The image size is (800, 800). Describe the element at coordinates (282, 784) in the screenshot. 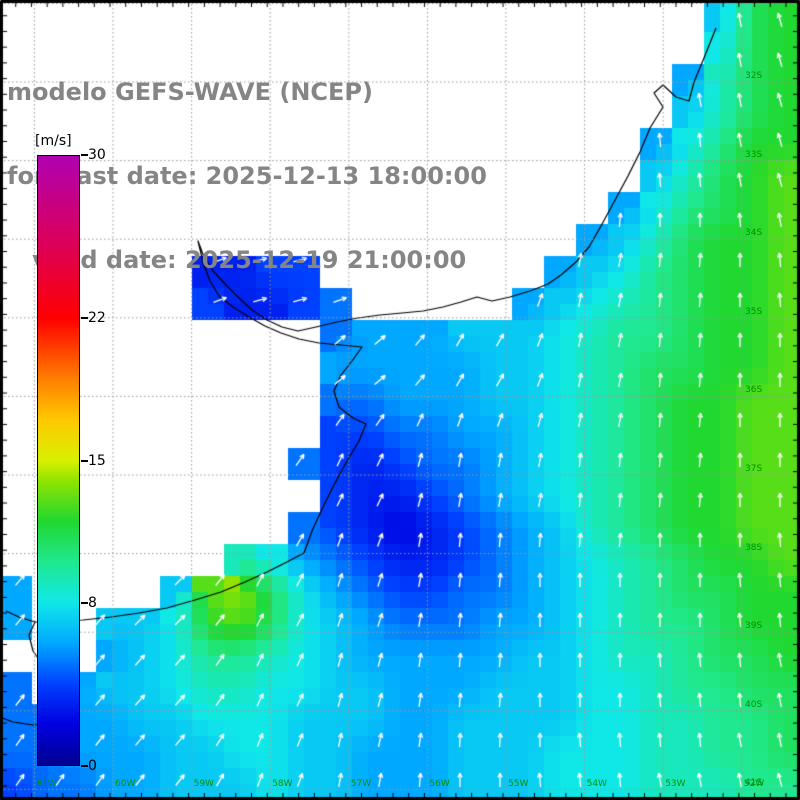

I see `lon-label: 58W` at that location.